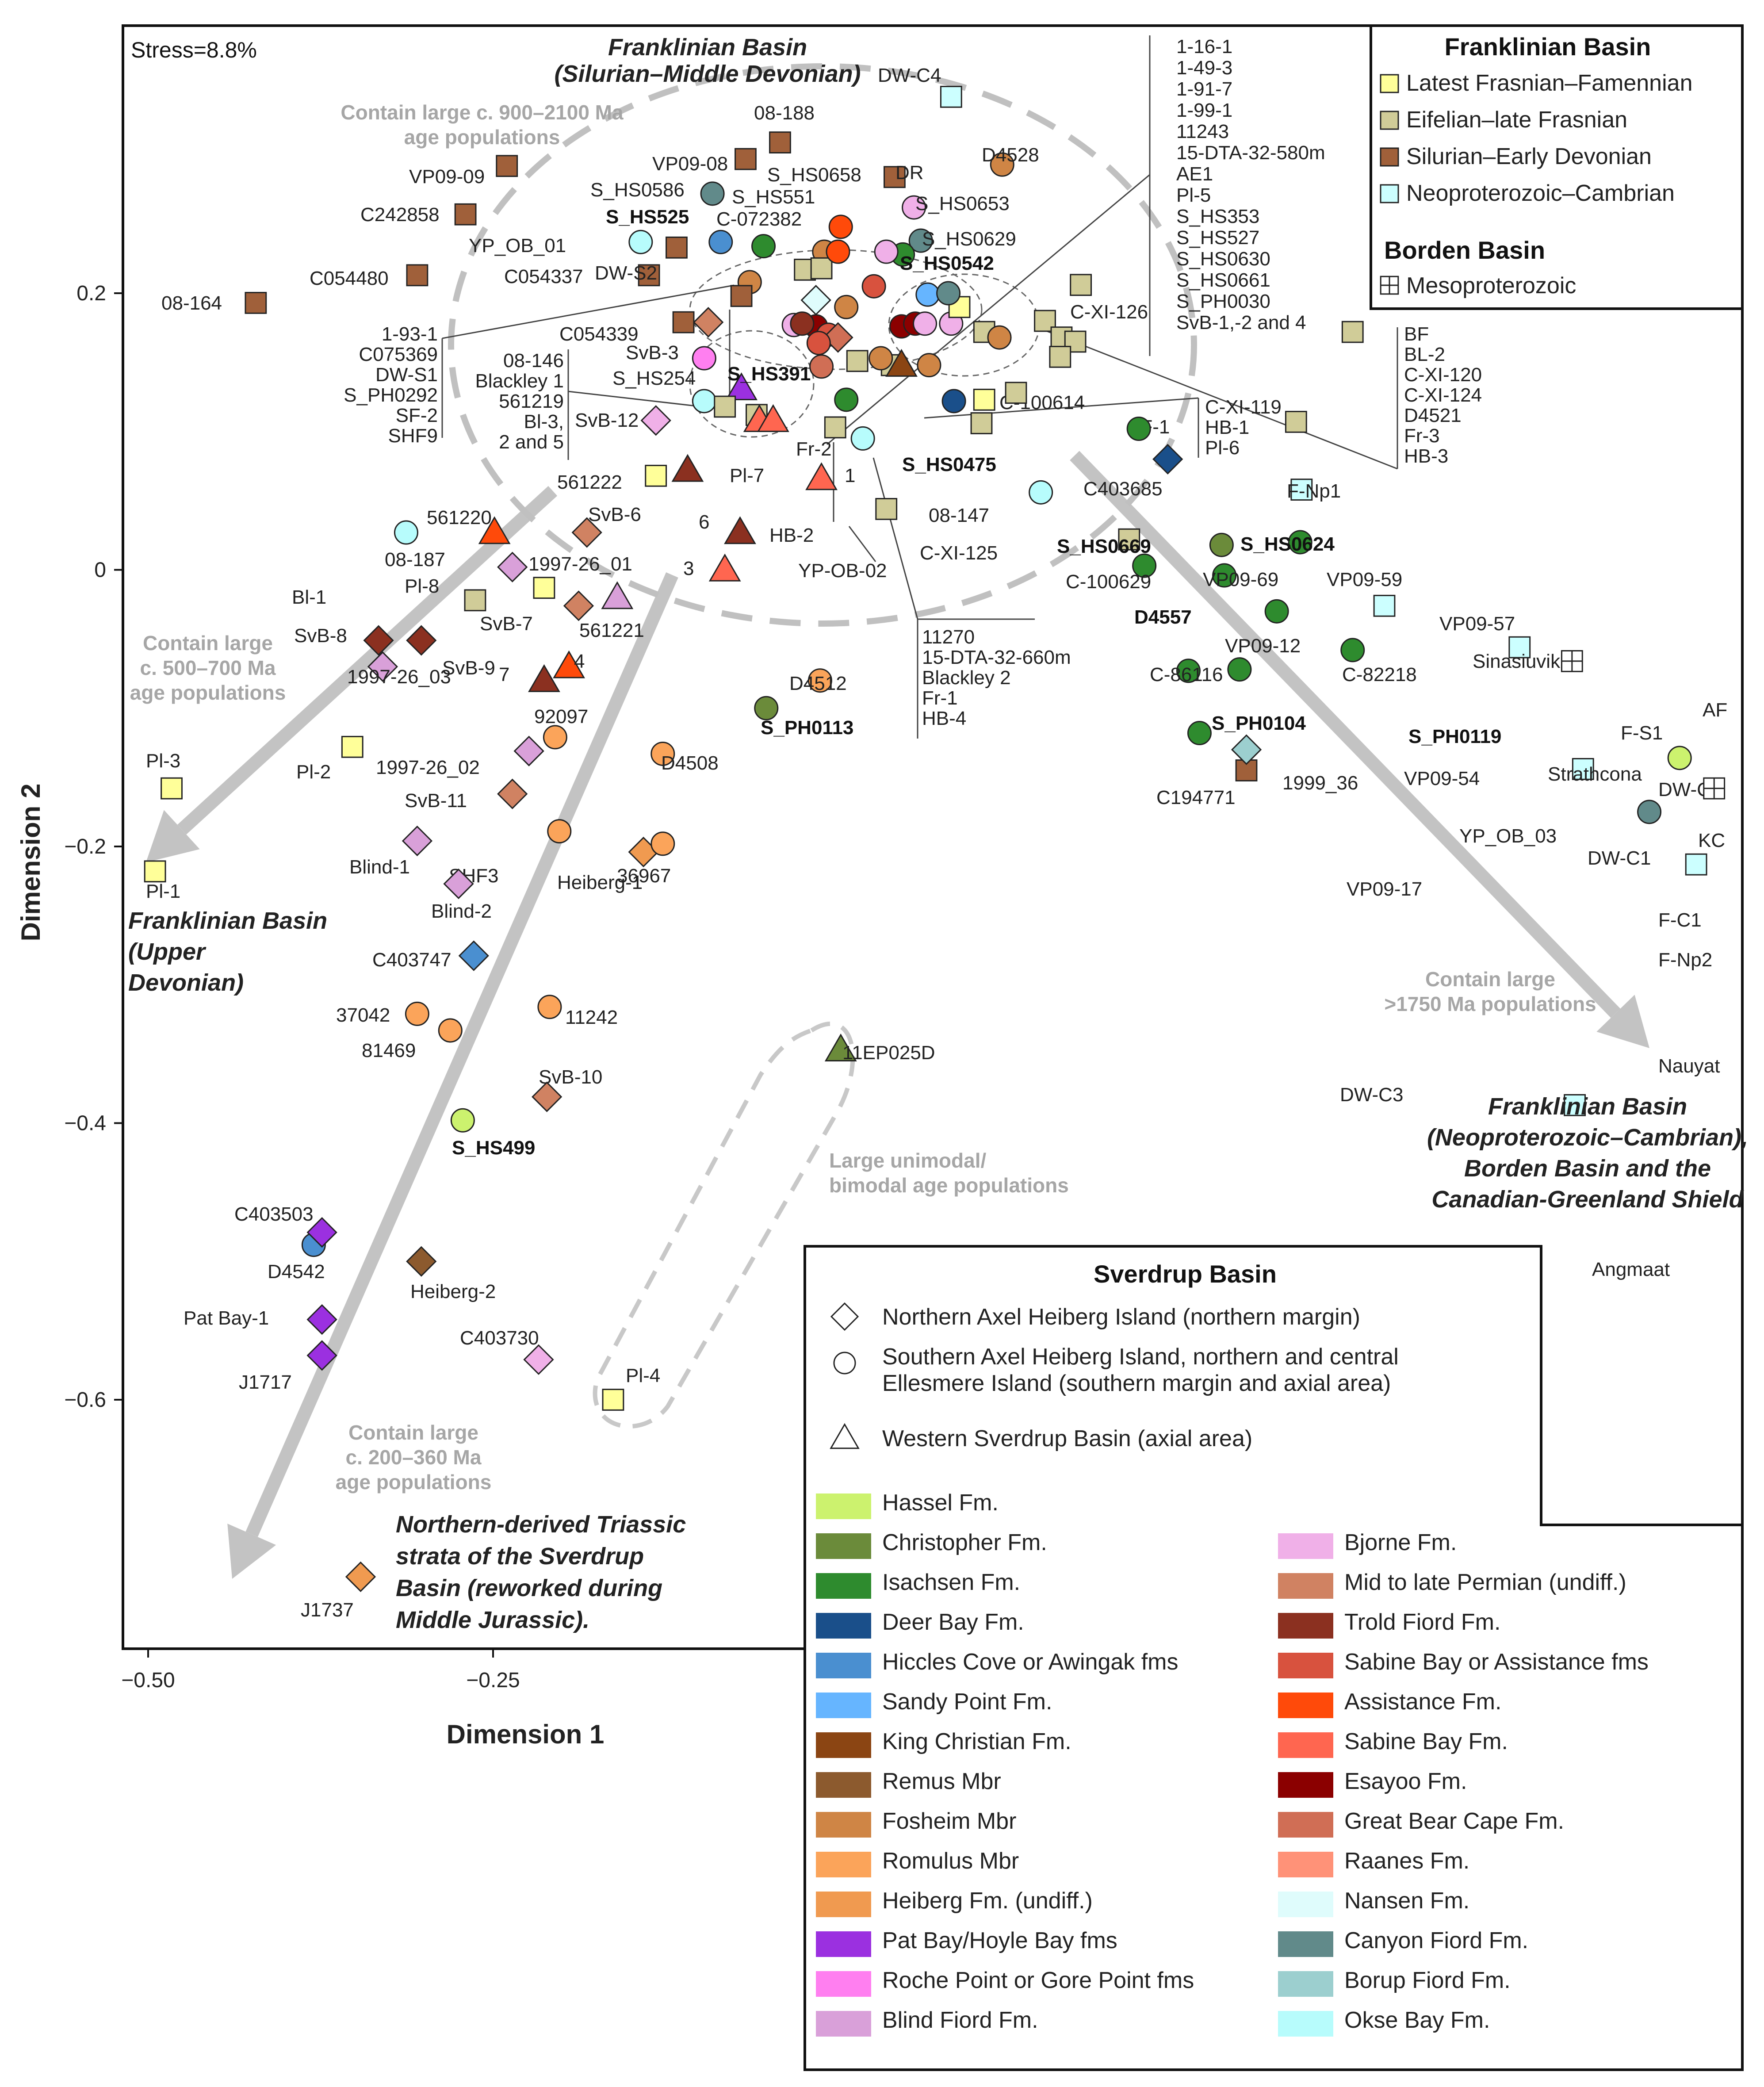 This screenshot has height=2087, width=1764. Describe the element at coordinates (1038, 1980) in the screenshot. I see `legend-formation-label: Roche Point or Gore Point fms` at that location.